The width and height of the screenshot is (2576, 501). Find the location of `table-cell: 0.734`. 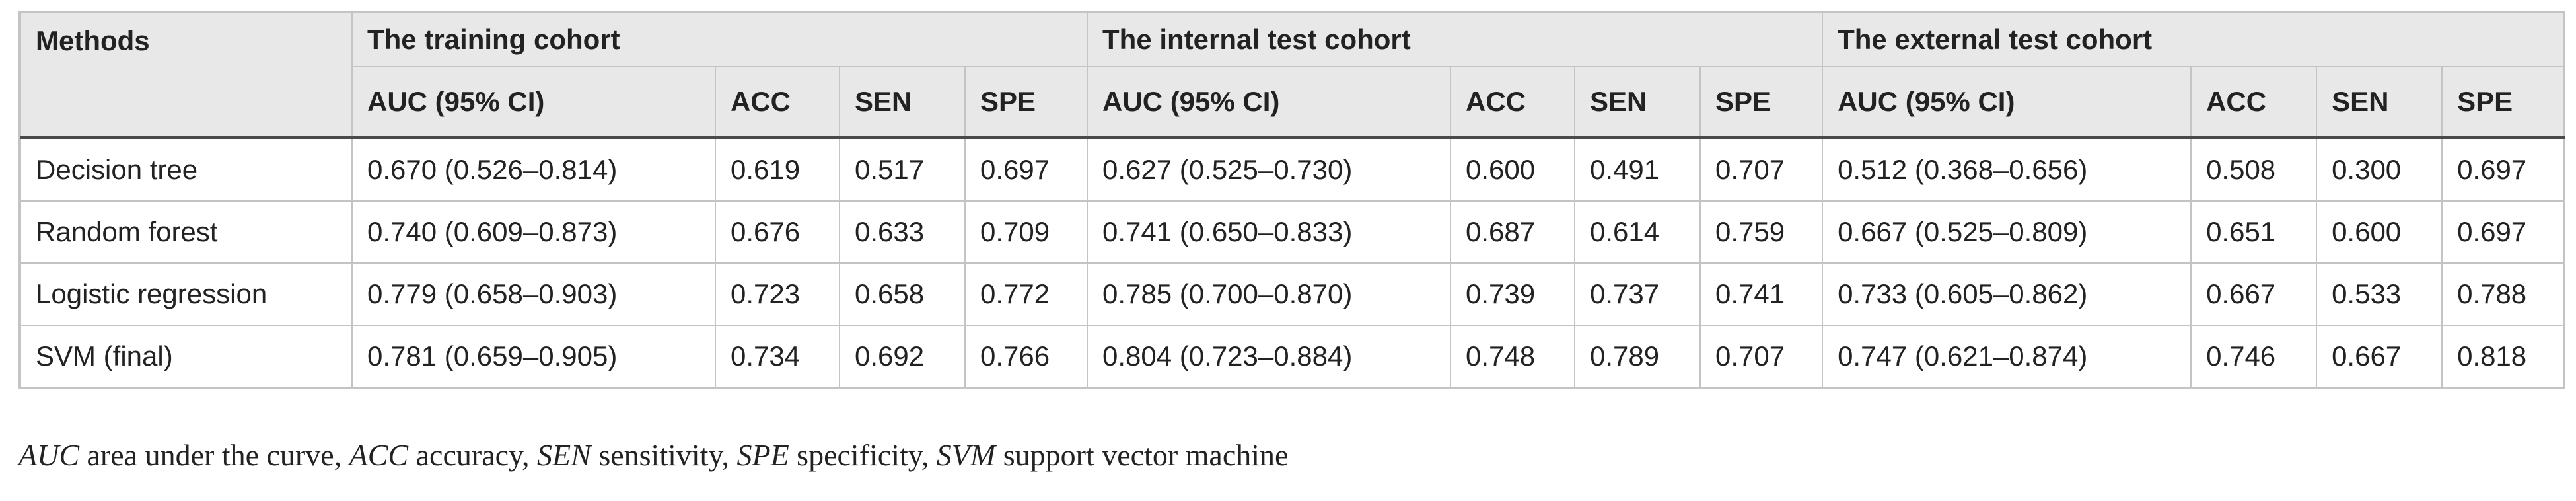

table-cell: 0.734 is located at coordinates (777, 357).